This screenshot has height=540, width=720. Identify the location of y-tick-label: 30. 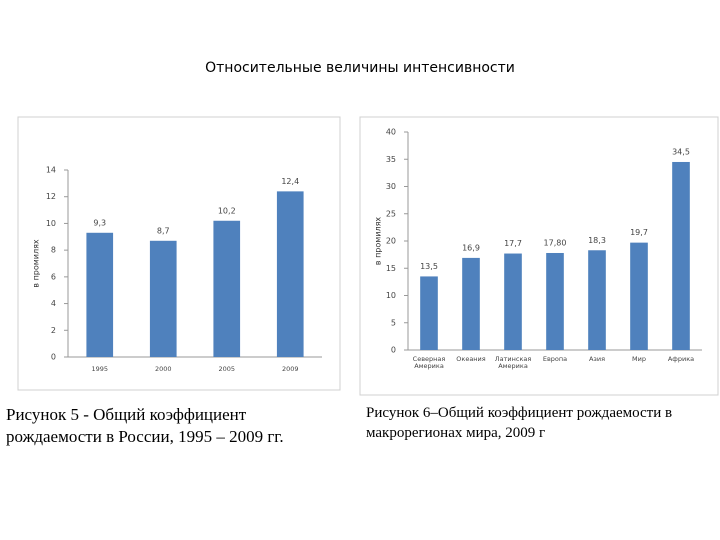
(391, 186).